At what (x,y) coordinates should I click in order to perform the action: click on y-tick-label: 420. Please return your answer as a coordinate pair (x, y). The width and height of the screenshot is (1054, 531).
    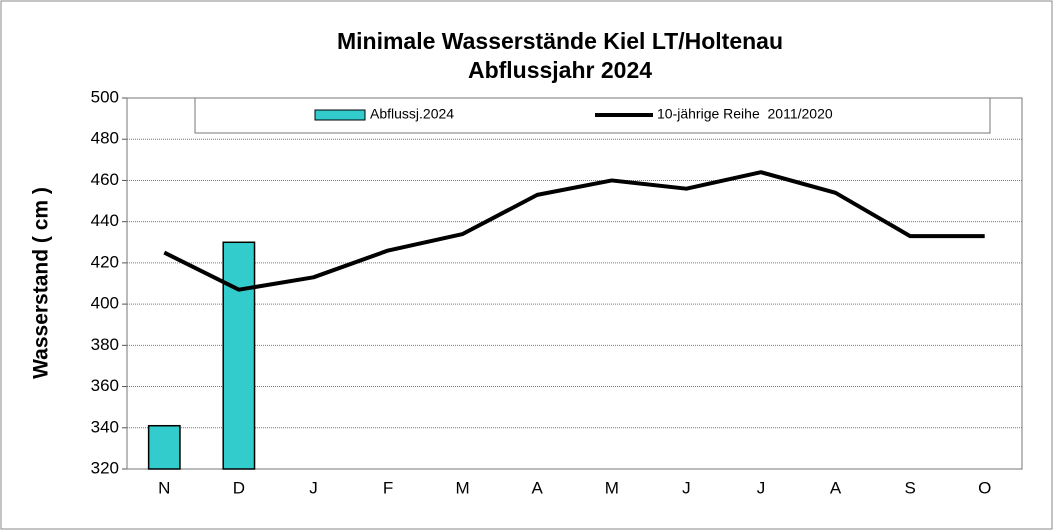
    Looking at the image, I should click on (105, 261).